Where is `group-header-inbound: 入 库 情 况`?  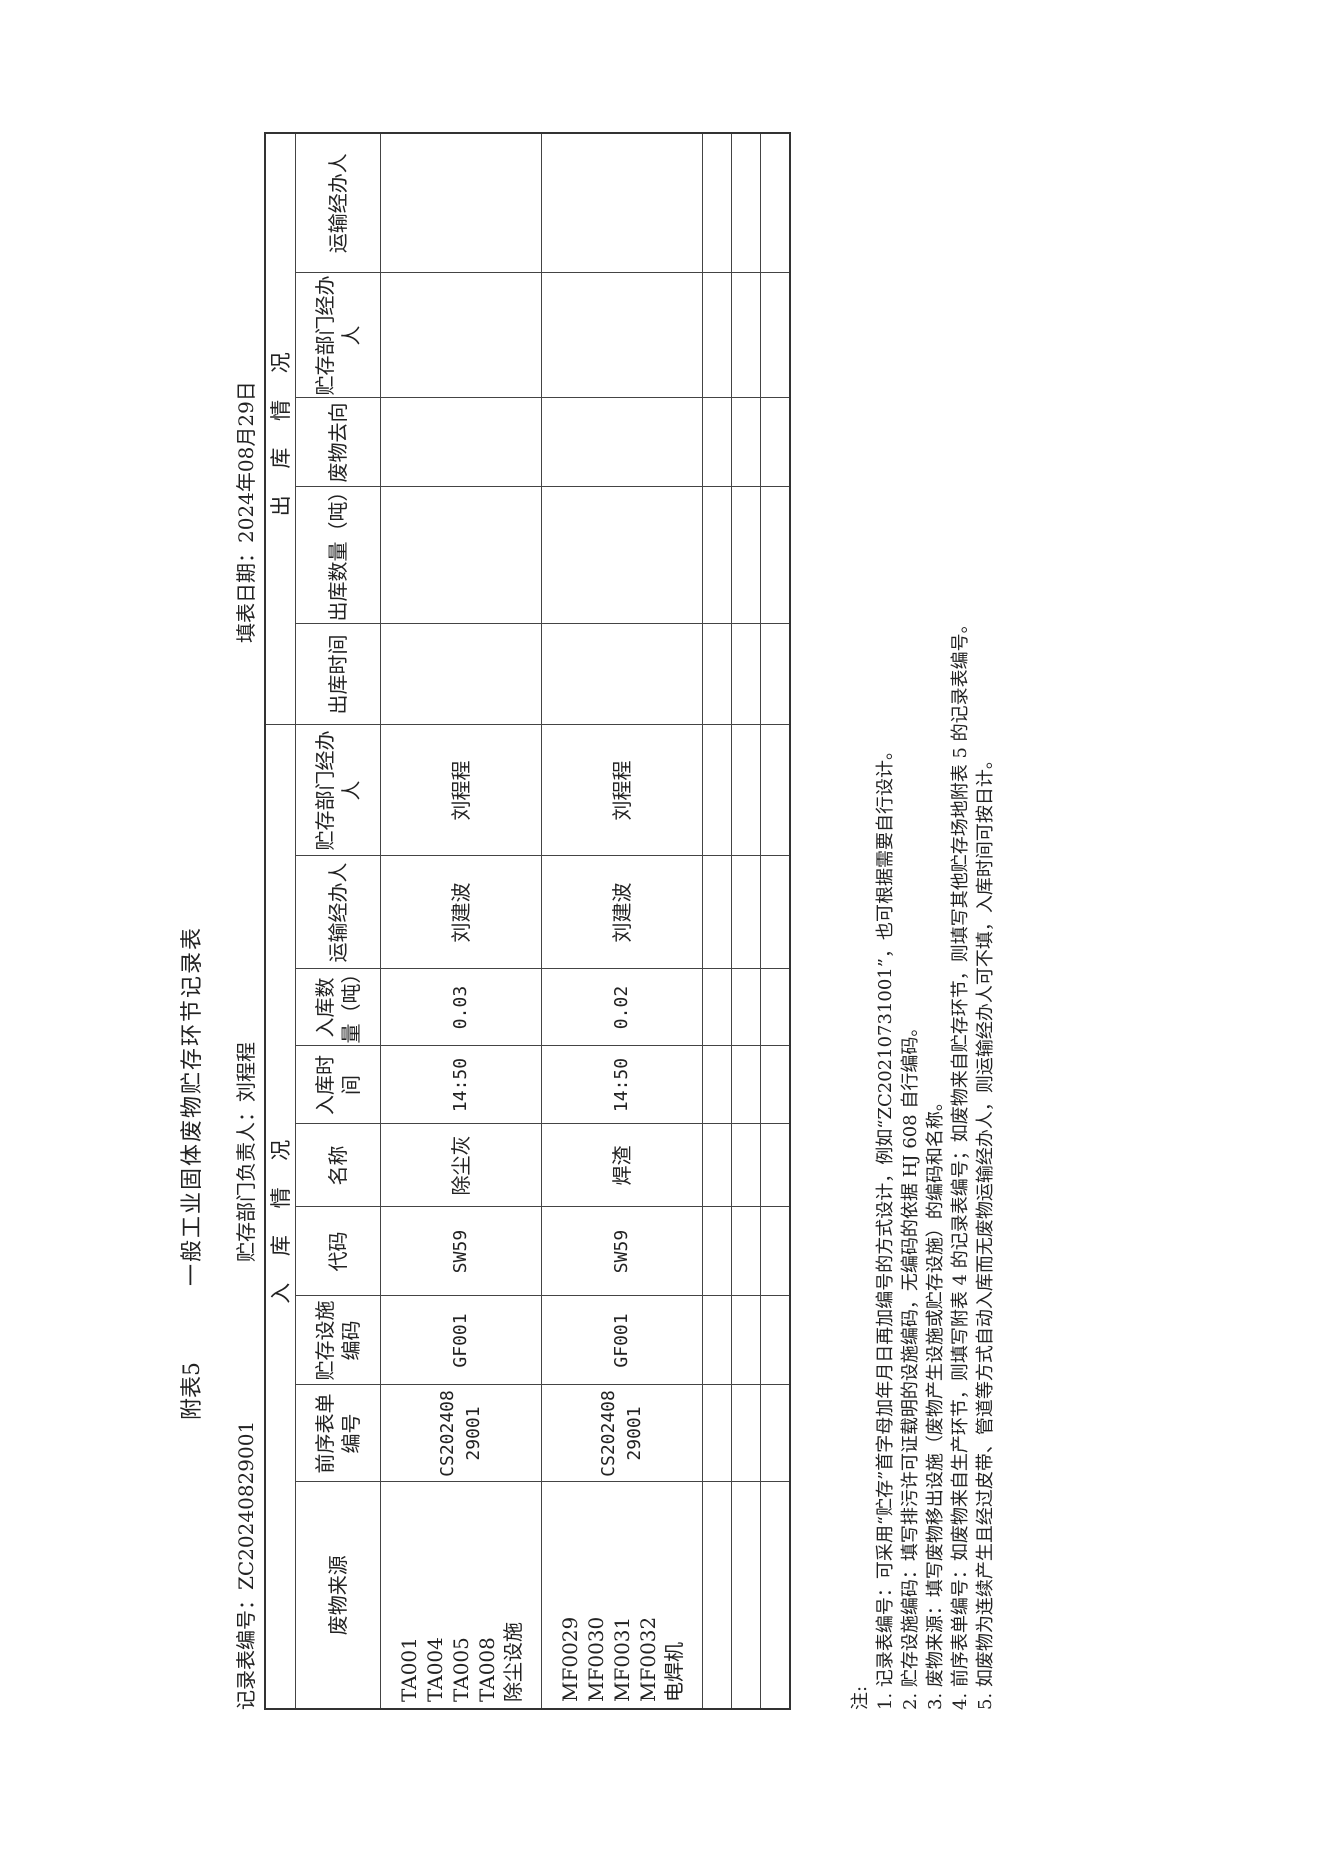 group-header-inbound: 入 库 情 况 is located at coordinates (280, 1217).